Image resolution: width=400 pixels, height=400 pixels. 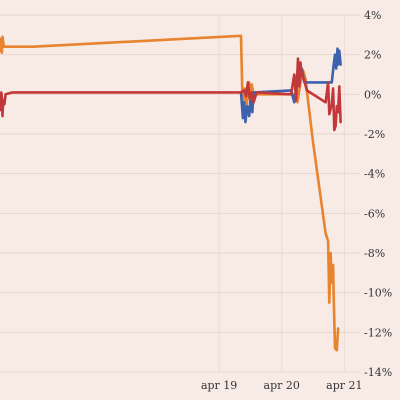 I want to click on x-axis: apr 19 apr 20 apr 21, so click(x=282, y=385).